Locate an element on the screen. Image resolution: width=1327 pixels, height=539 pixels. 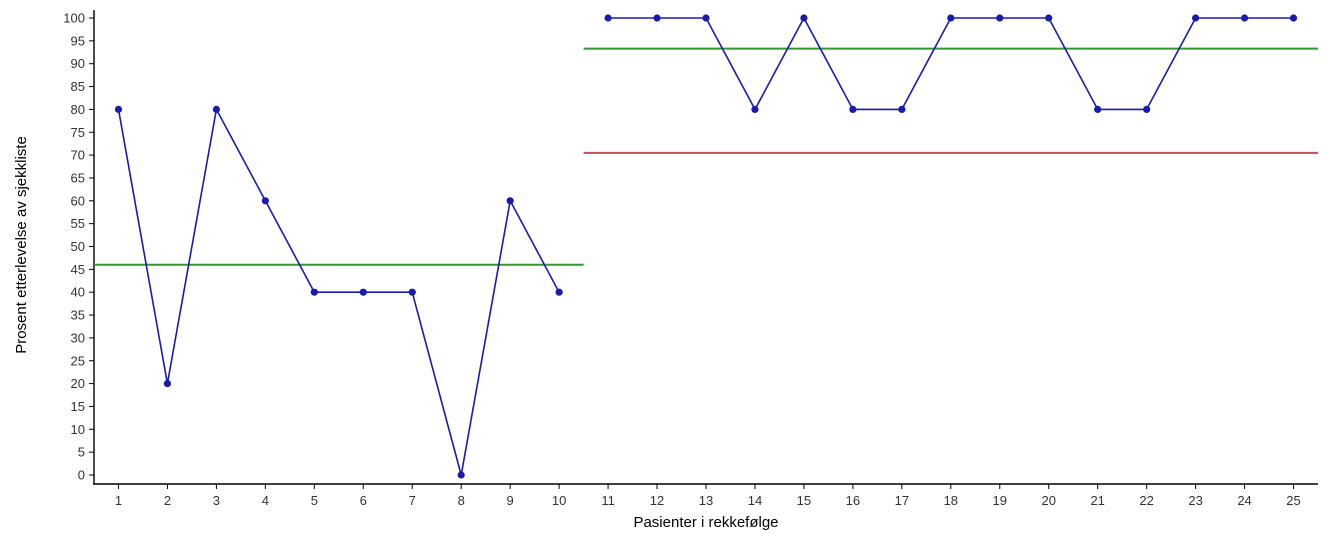
y-tick-label: 95 is located at coordinates (78, 40).